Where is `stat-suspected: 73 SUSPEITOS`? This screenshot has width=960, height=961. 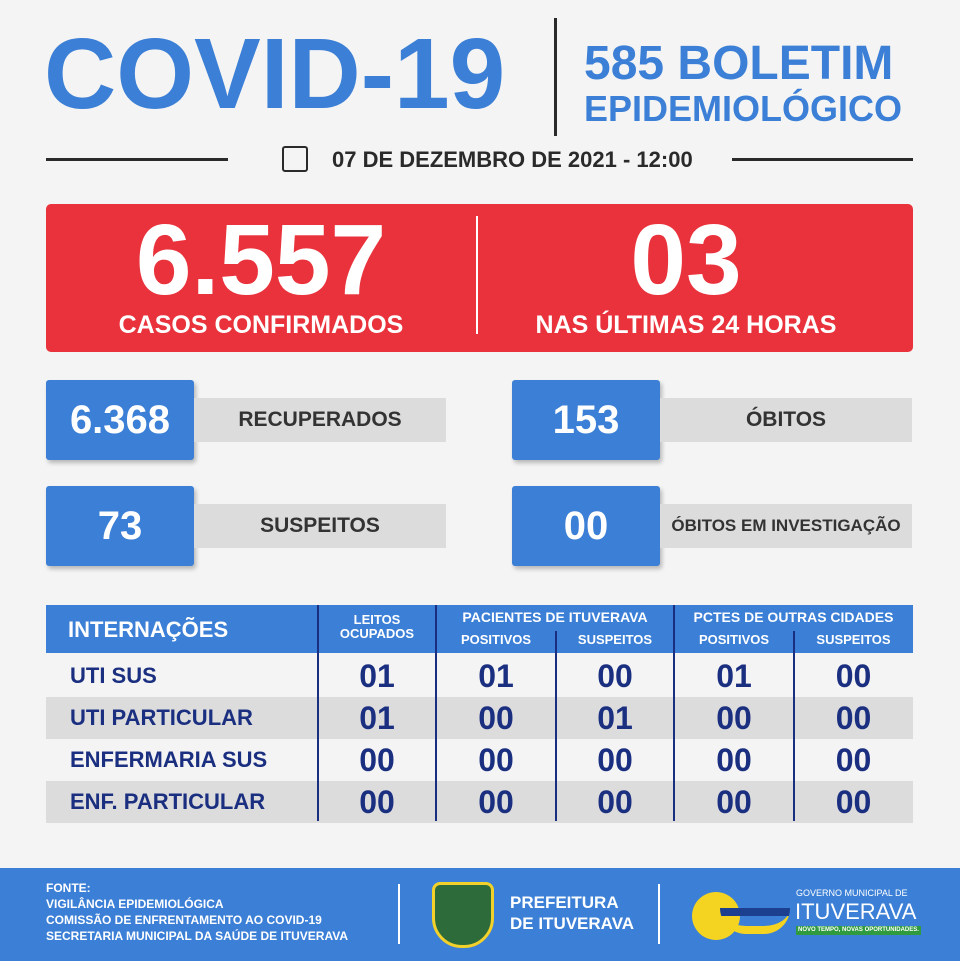
stat-suspected: 73 SUSPEITOS is located at coordinates (246, 526).